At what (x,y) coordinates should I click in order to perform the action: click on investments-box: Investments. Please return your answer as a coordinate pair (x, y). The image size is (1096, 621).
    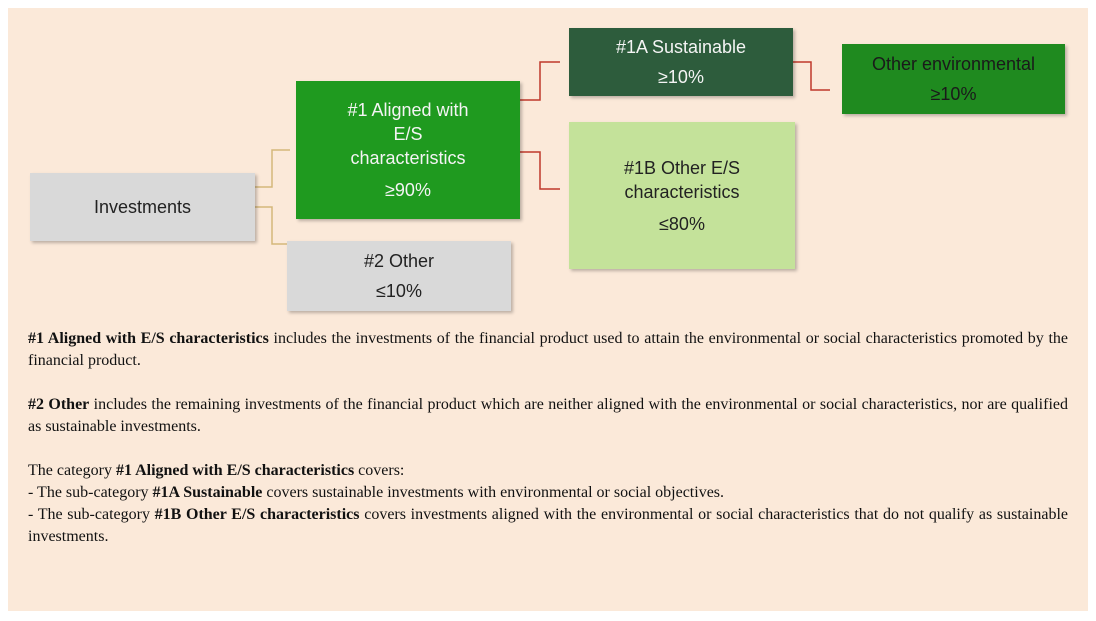
    Looking at the image, I should click on (142, 207).